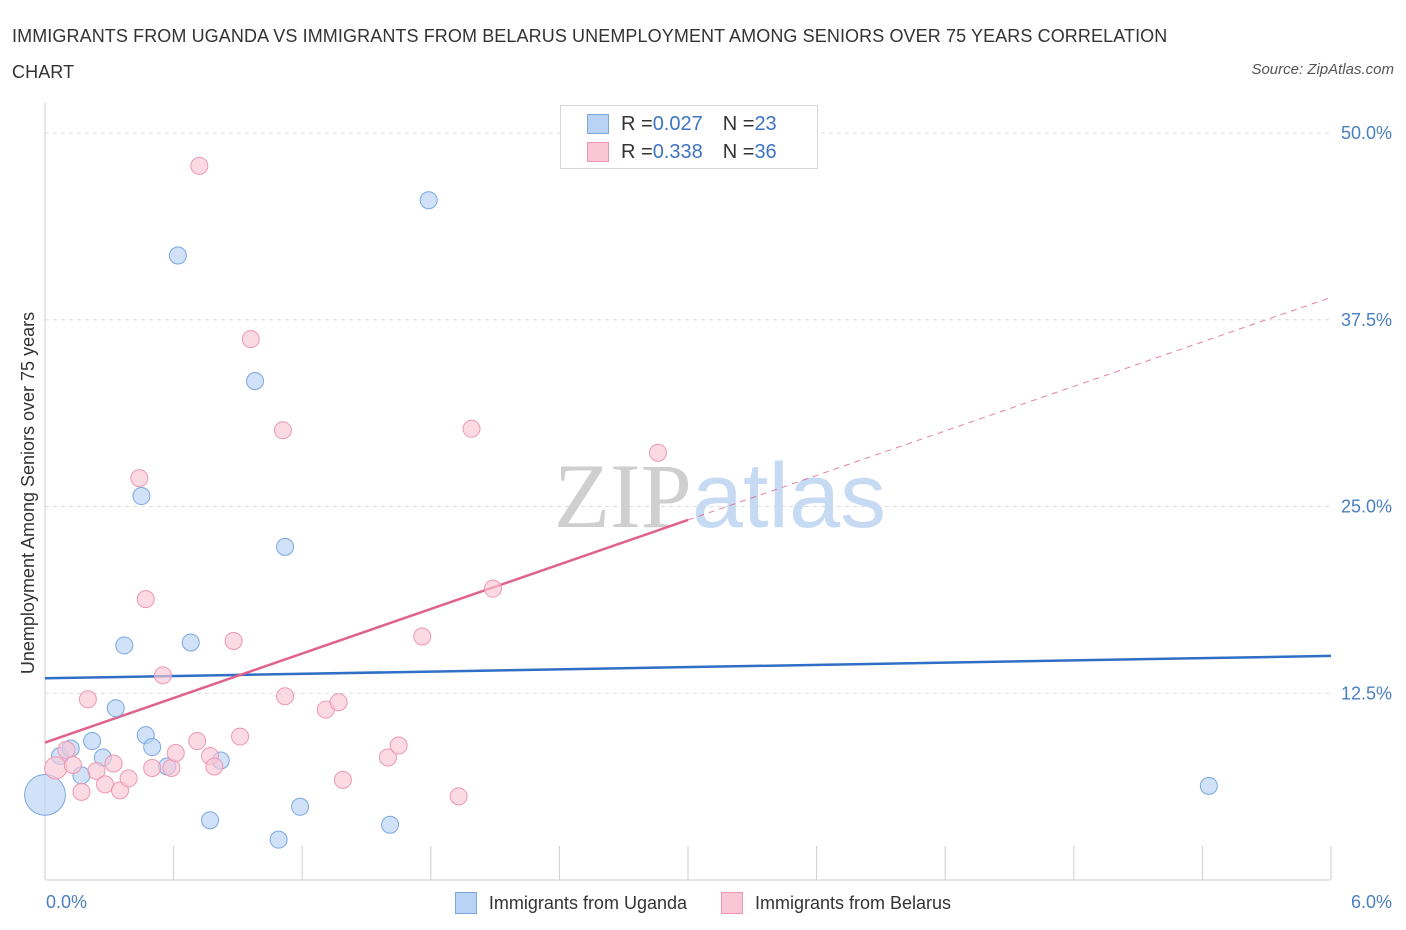 This screenshot has height=930, width=1406. I want to click on trend-line-extension, so click(1009, 408).